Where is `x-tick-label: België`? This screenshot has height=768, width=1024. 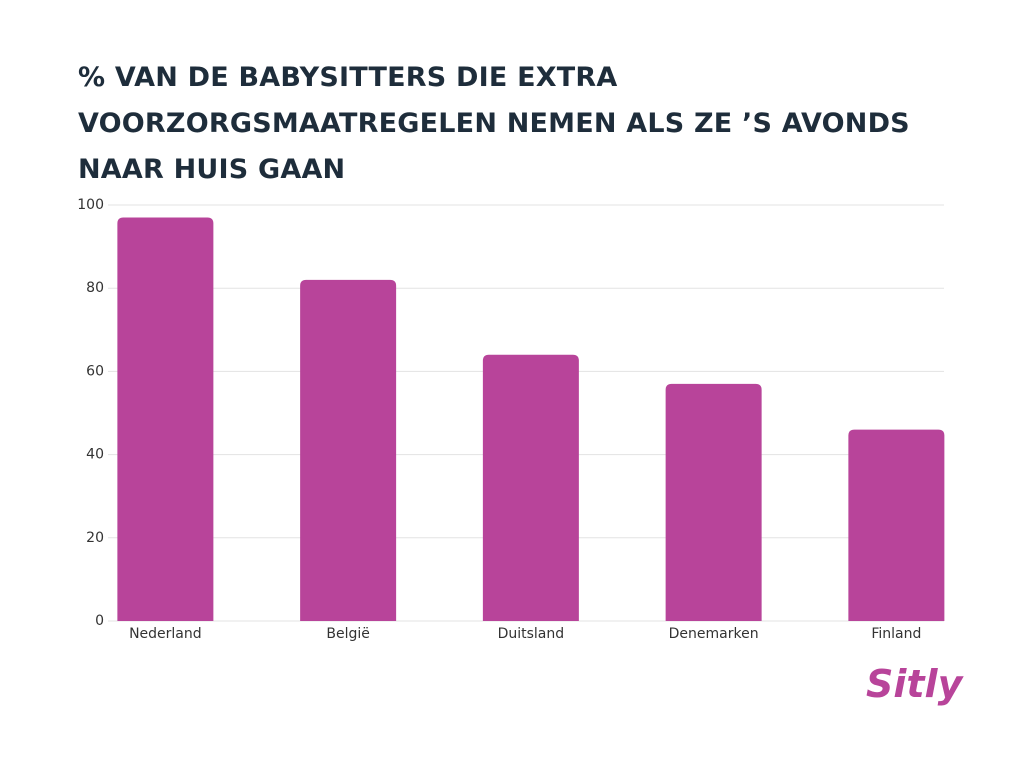 x-tick-label: België is located at coordinates (348, 634).